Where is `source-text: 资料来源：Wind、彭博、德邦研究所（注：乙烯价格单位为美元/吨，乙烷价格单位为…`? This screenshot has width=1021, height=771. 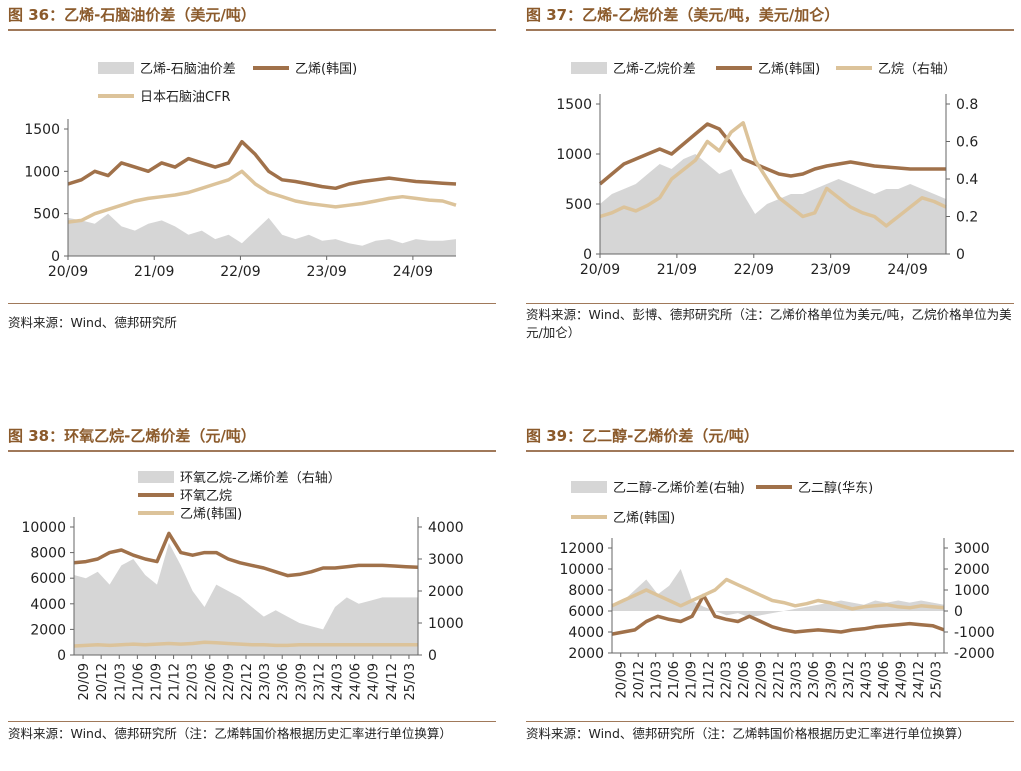 source-text: 资料来源：Wind、彭博、德邦研究所（注：乙烯价格单位为美元/吨，乙烷价格单位为… is located at coordinates (769, 323).